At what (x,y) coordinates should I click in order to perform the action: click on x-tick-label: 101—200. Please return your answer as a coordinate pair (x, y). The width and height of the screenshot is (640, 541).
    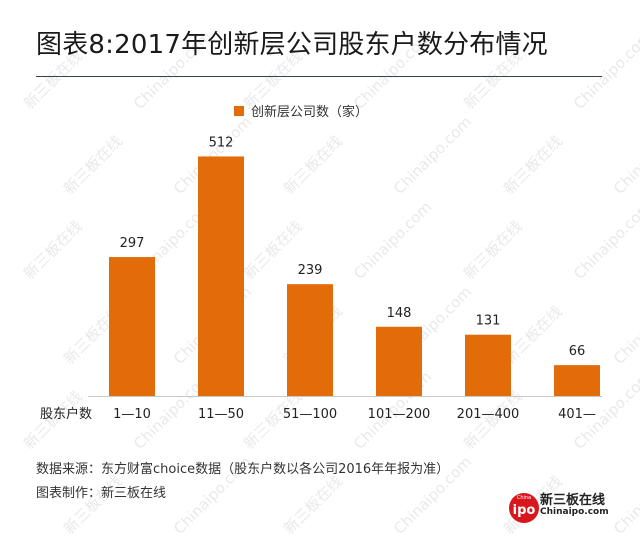
    Looking at the image, I should click on (399, 414).